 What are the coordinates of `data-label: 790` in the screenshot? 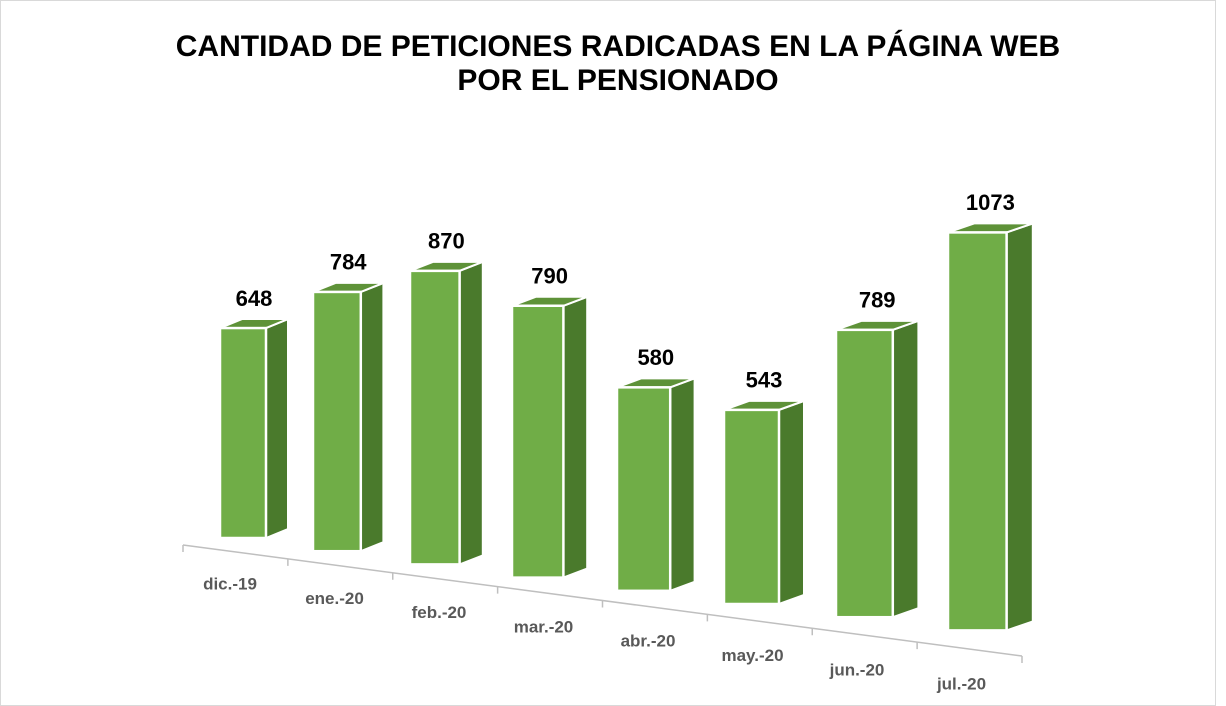 It's located at (549, 276).